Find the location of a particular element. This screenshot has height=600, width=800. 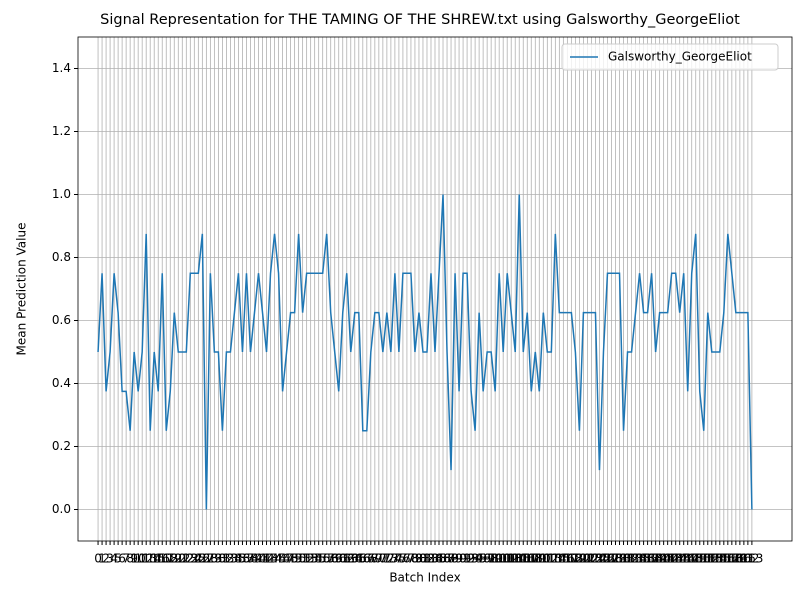

x-tick-label: 55 is located at coordinates (318, 559).